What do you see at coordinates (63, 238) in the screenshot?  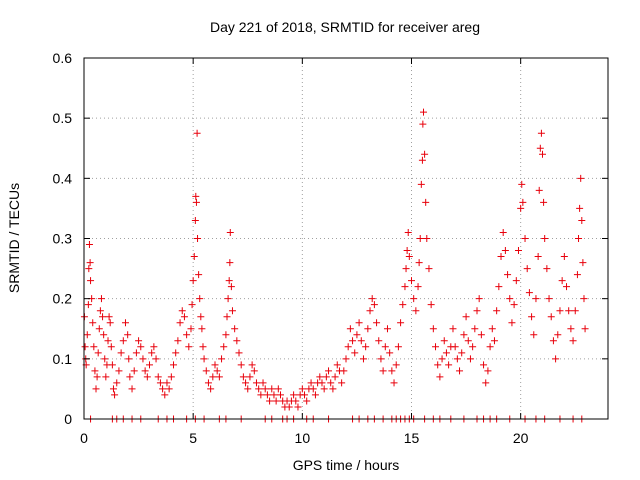 I see `y-tick-labels: 0 0.1 0.2 0.3 0.4 0.5 0.6` at bounding box center [63, 238].